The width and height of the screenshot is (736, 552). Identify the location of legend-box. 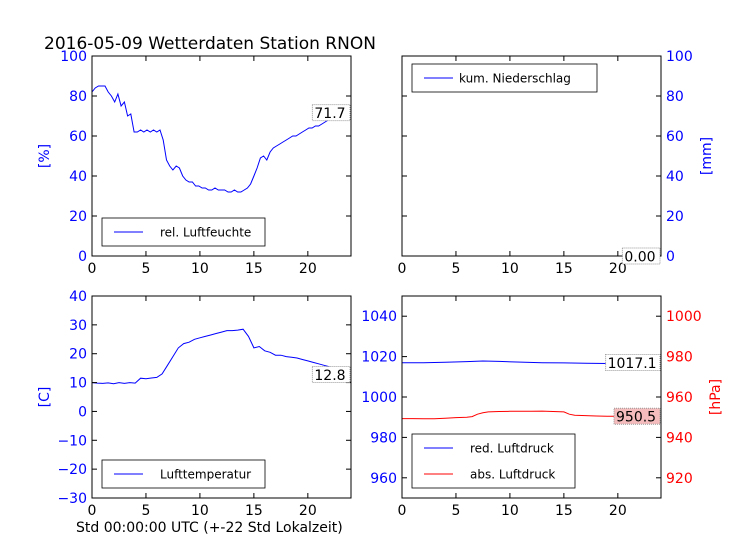
(493, 461).